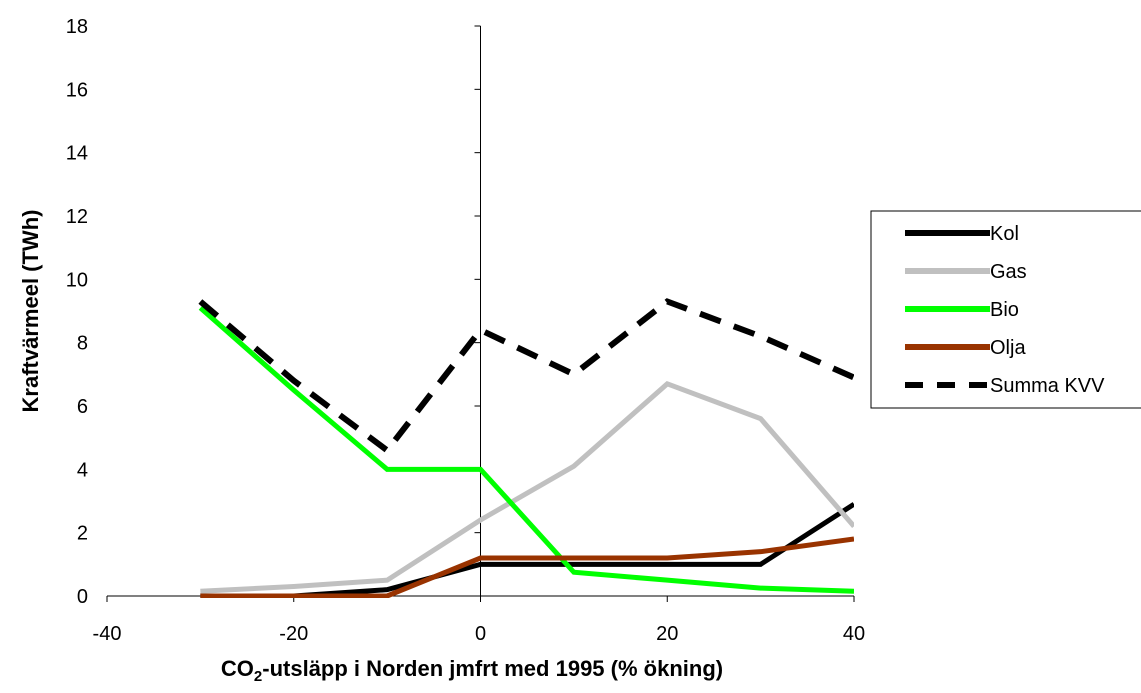 The width and height of the screenshot is (1141, 693). I want to click on y-tick-label: 6, so click(82, 407).